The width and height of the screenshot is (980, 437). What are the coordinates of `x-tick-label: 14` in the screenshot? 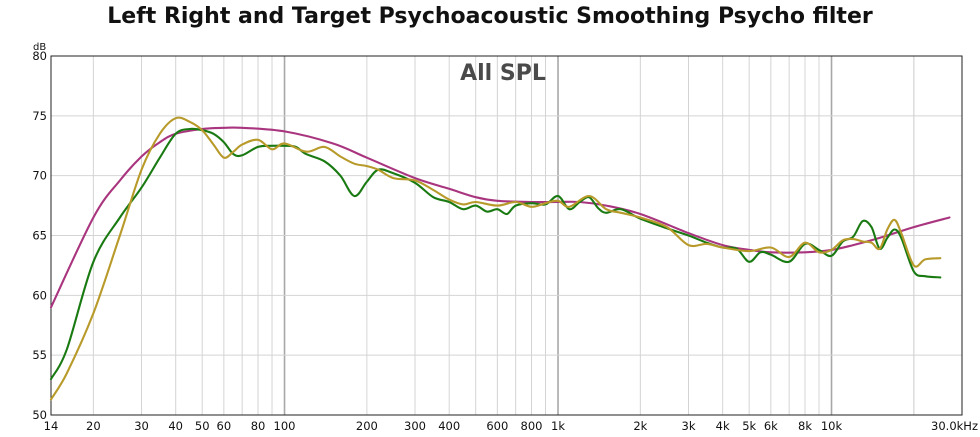 It's located at (51, 426).